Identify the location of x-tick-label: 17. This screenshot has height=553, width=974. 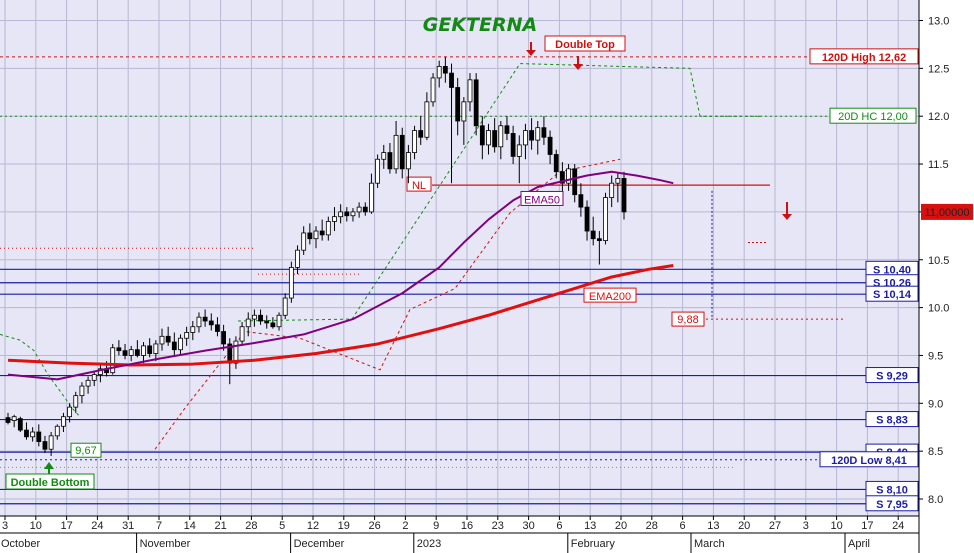
(867, 526).